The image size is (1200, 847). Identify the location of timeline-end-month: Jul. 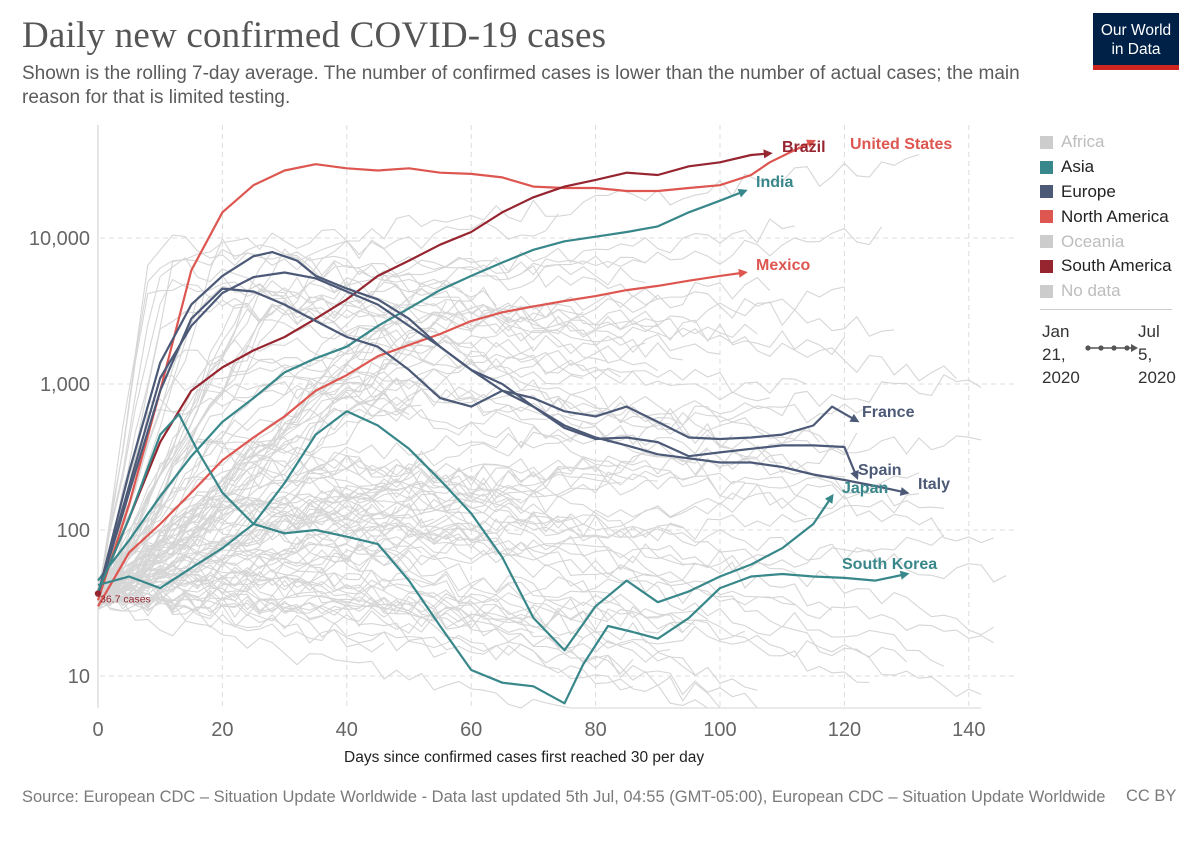
(1149, 331).